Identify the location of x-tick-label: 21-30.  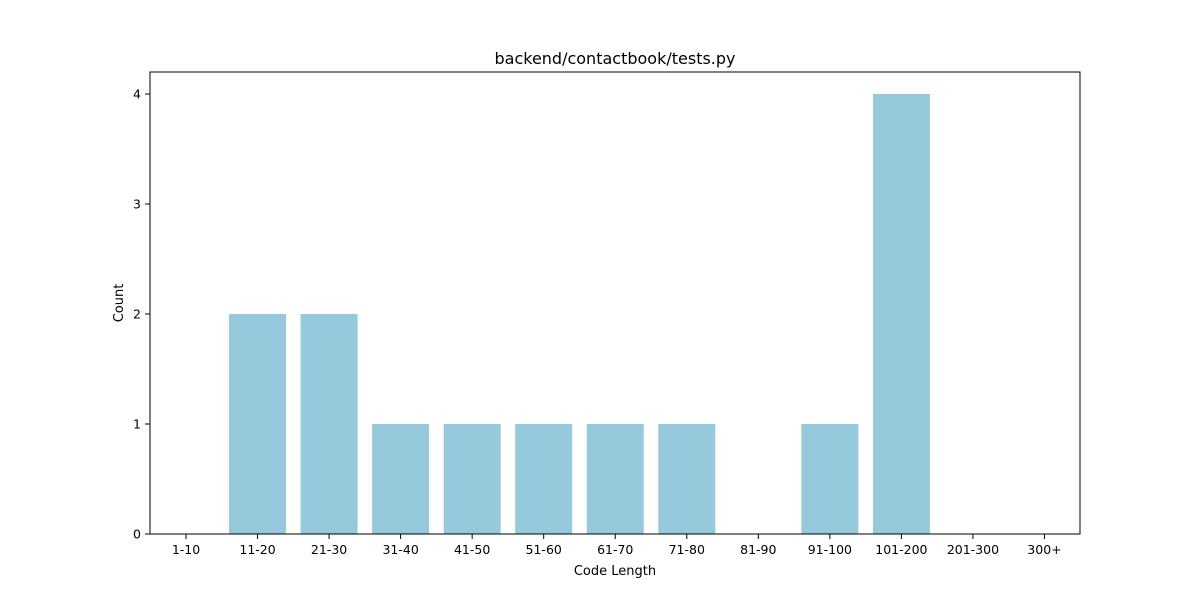
(329, 549).